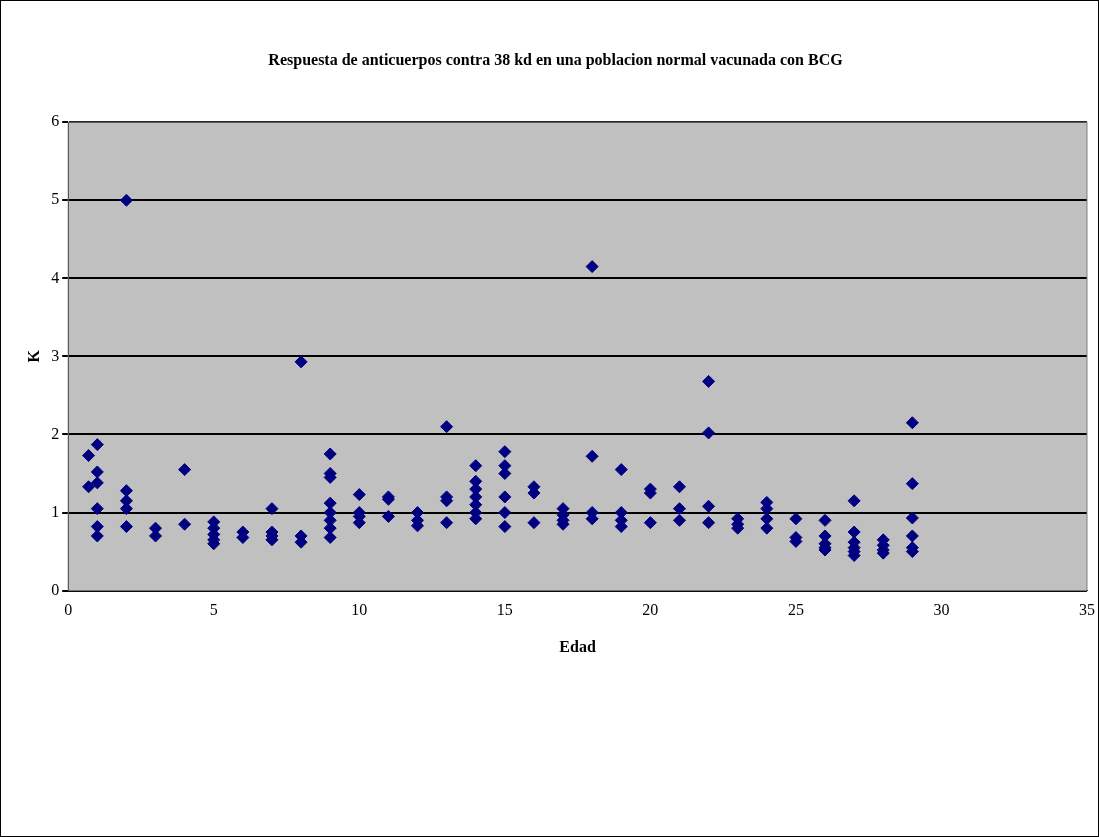 Image resolution: width=1099 pixels, height=837 pixels. Describe the element at coordinates (55, 589) in the screenshot. I see `y-tick-label: 0` at that location.